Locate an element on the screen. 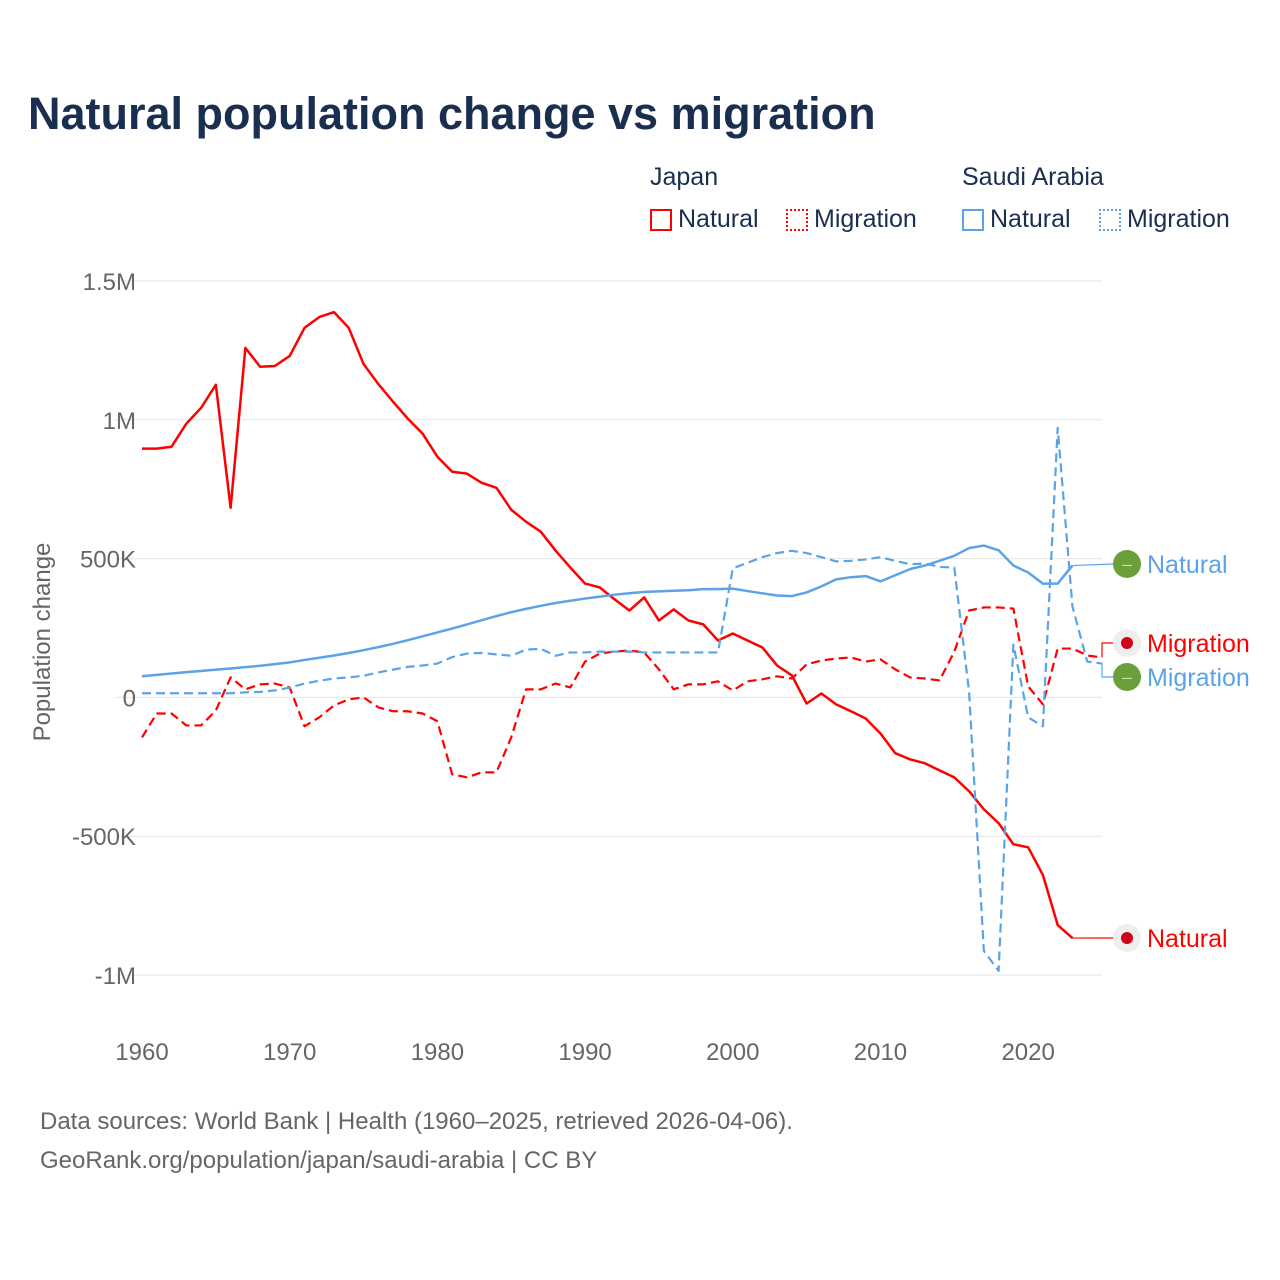 This screenshot has height=1280, width=1280. saudi-arabia-natural-line is located at coordinates (607, 611).